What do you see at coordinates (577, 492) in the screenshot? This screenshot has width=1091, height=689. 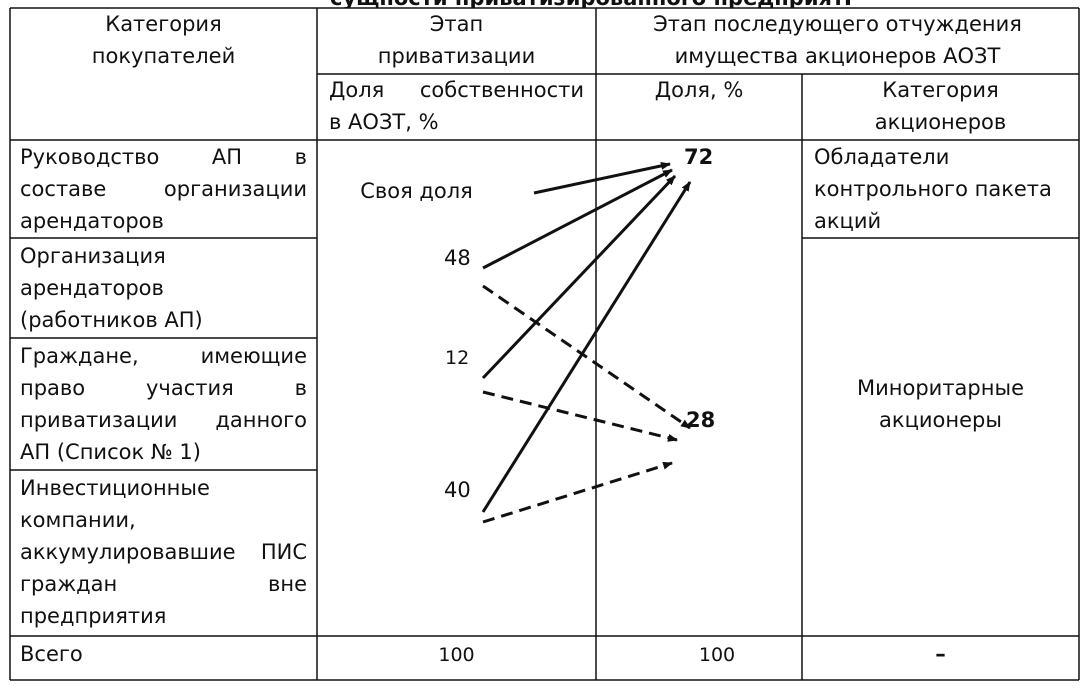 I see `arrow-40-to-minority` at bounding box center [577, 492].